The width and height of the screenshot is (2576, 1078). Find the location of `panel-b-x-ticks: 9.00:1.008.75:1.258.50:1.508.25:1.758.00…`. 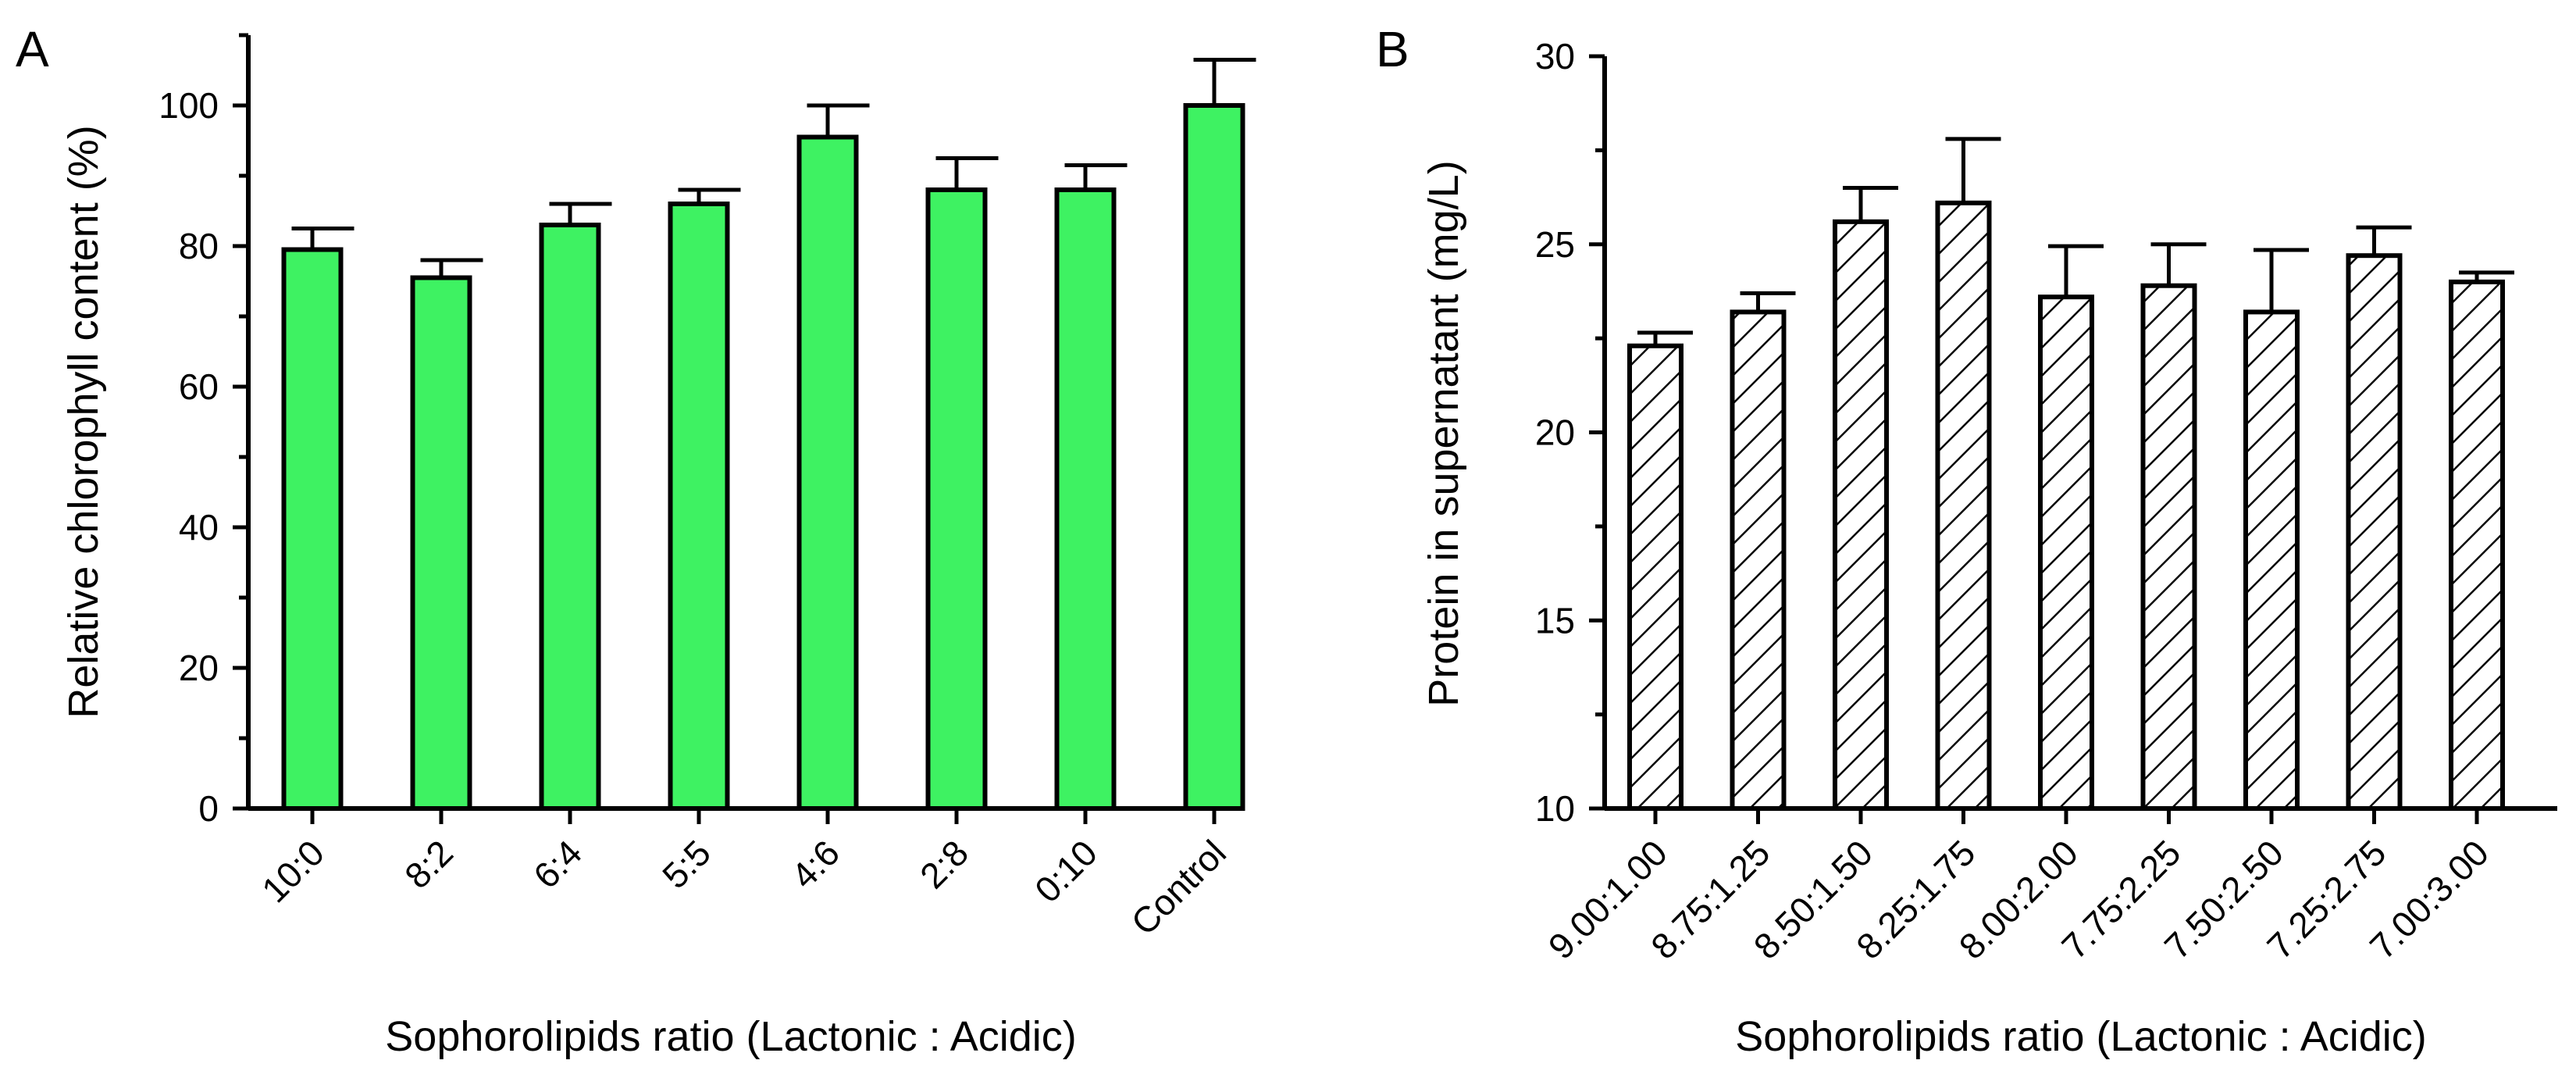

panel-b-x-ticks: 9.00:1.008.75:1.258.50:1.508.25:1.758.00… is located at coordinates (2018, 888).